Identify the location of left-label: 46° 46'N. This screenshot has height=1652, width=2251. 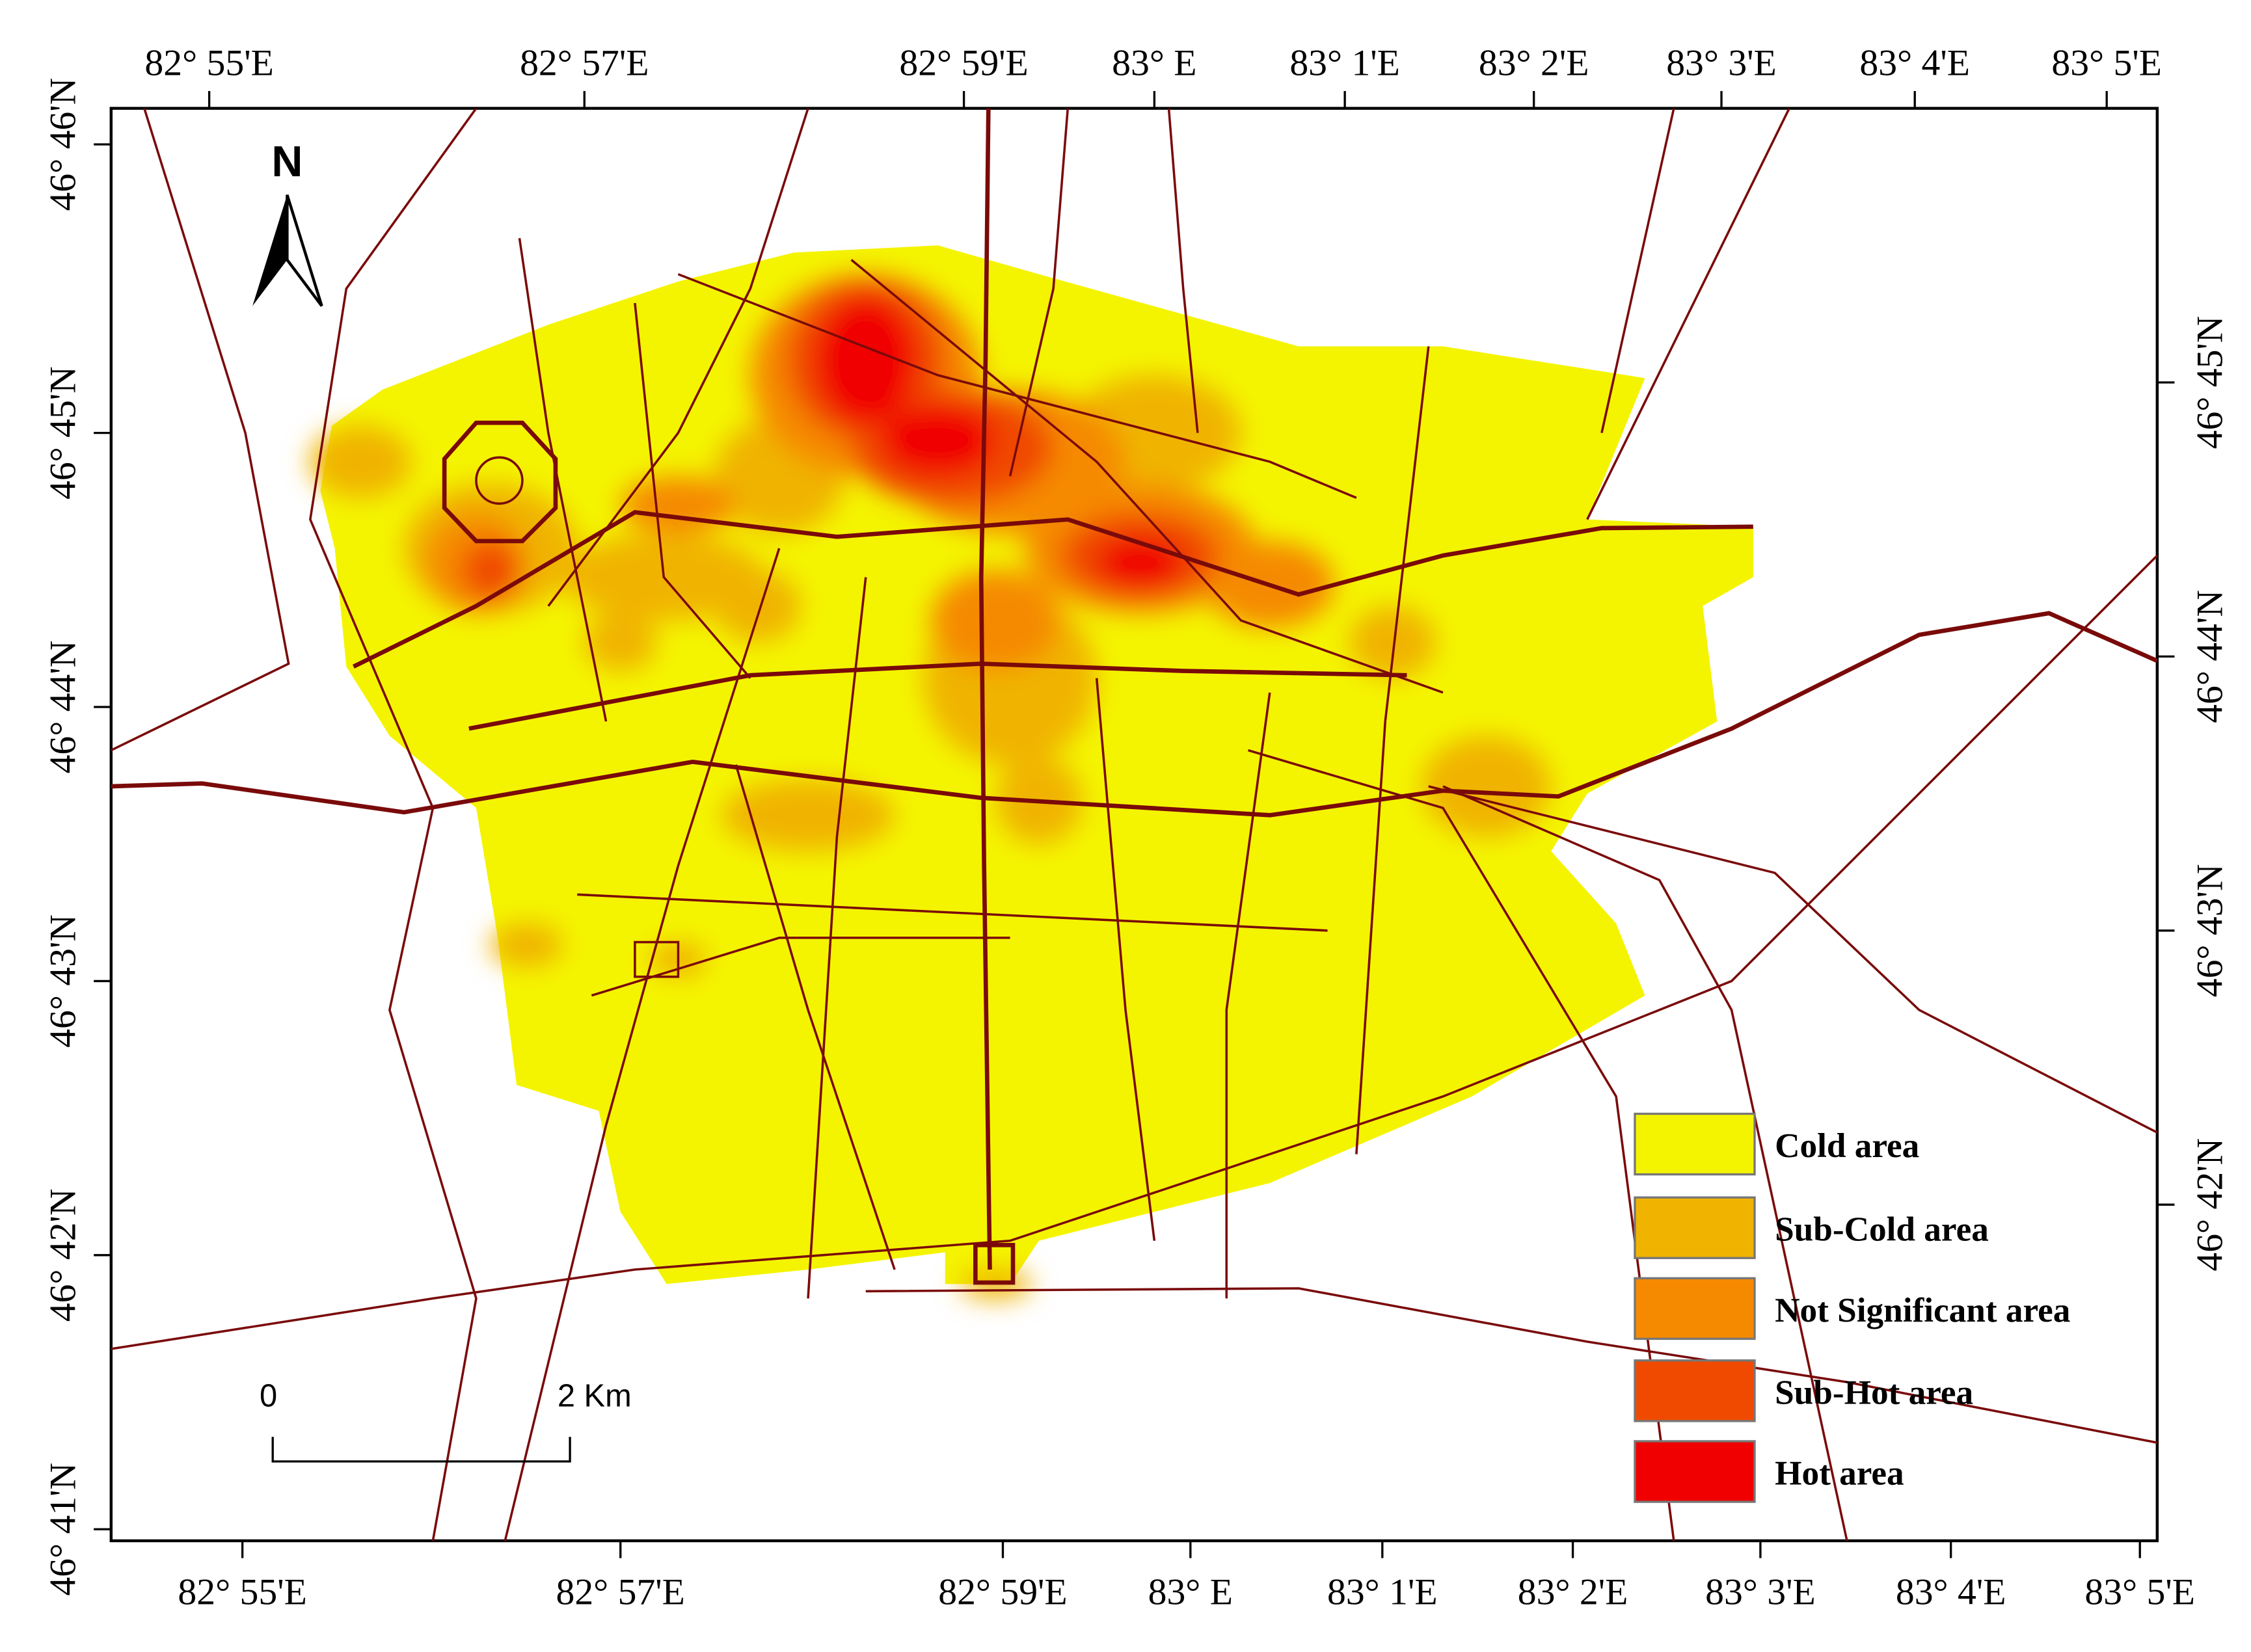
(62, 144).